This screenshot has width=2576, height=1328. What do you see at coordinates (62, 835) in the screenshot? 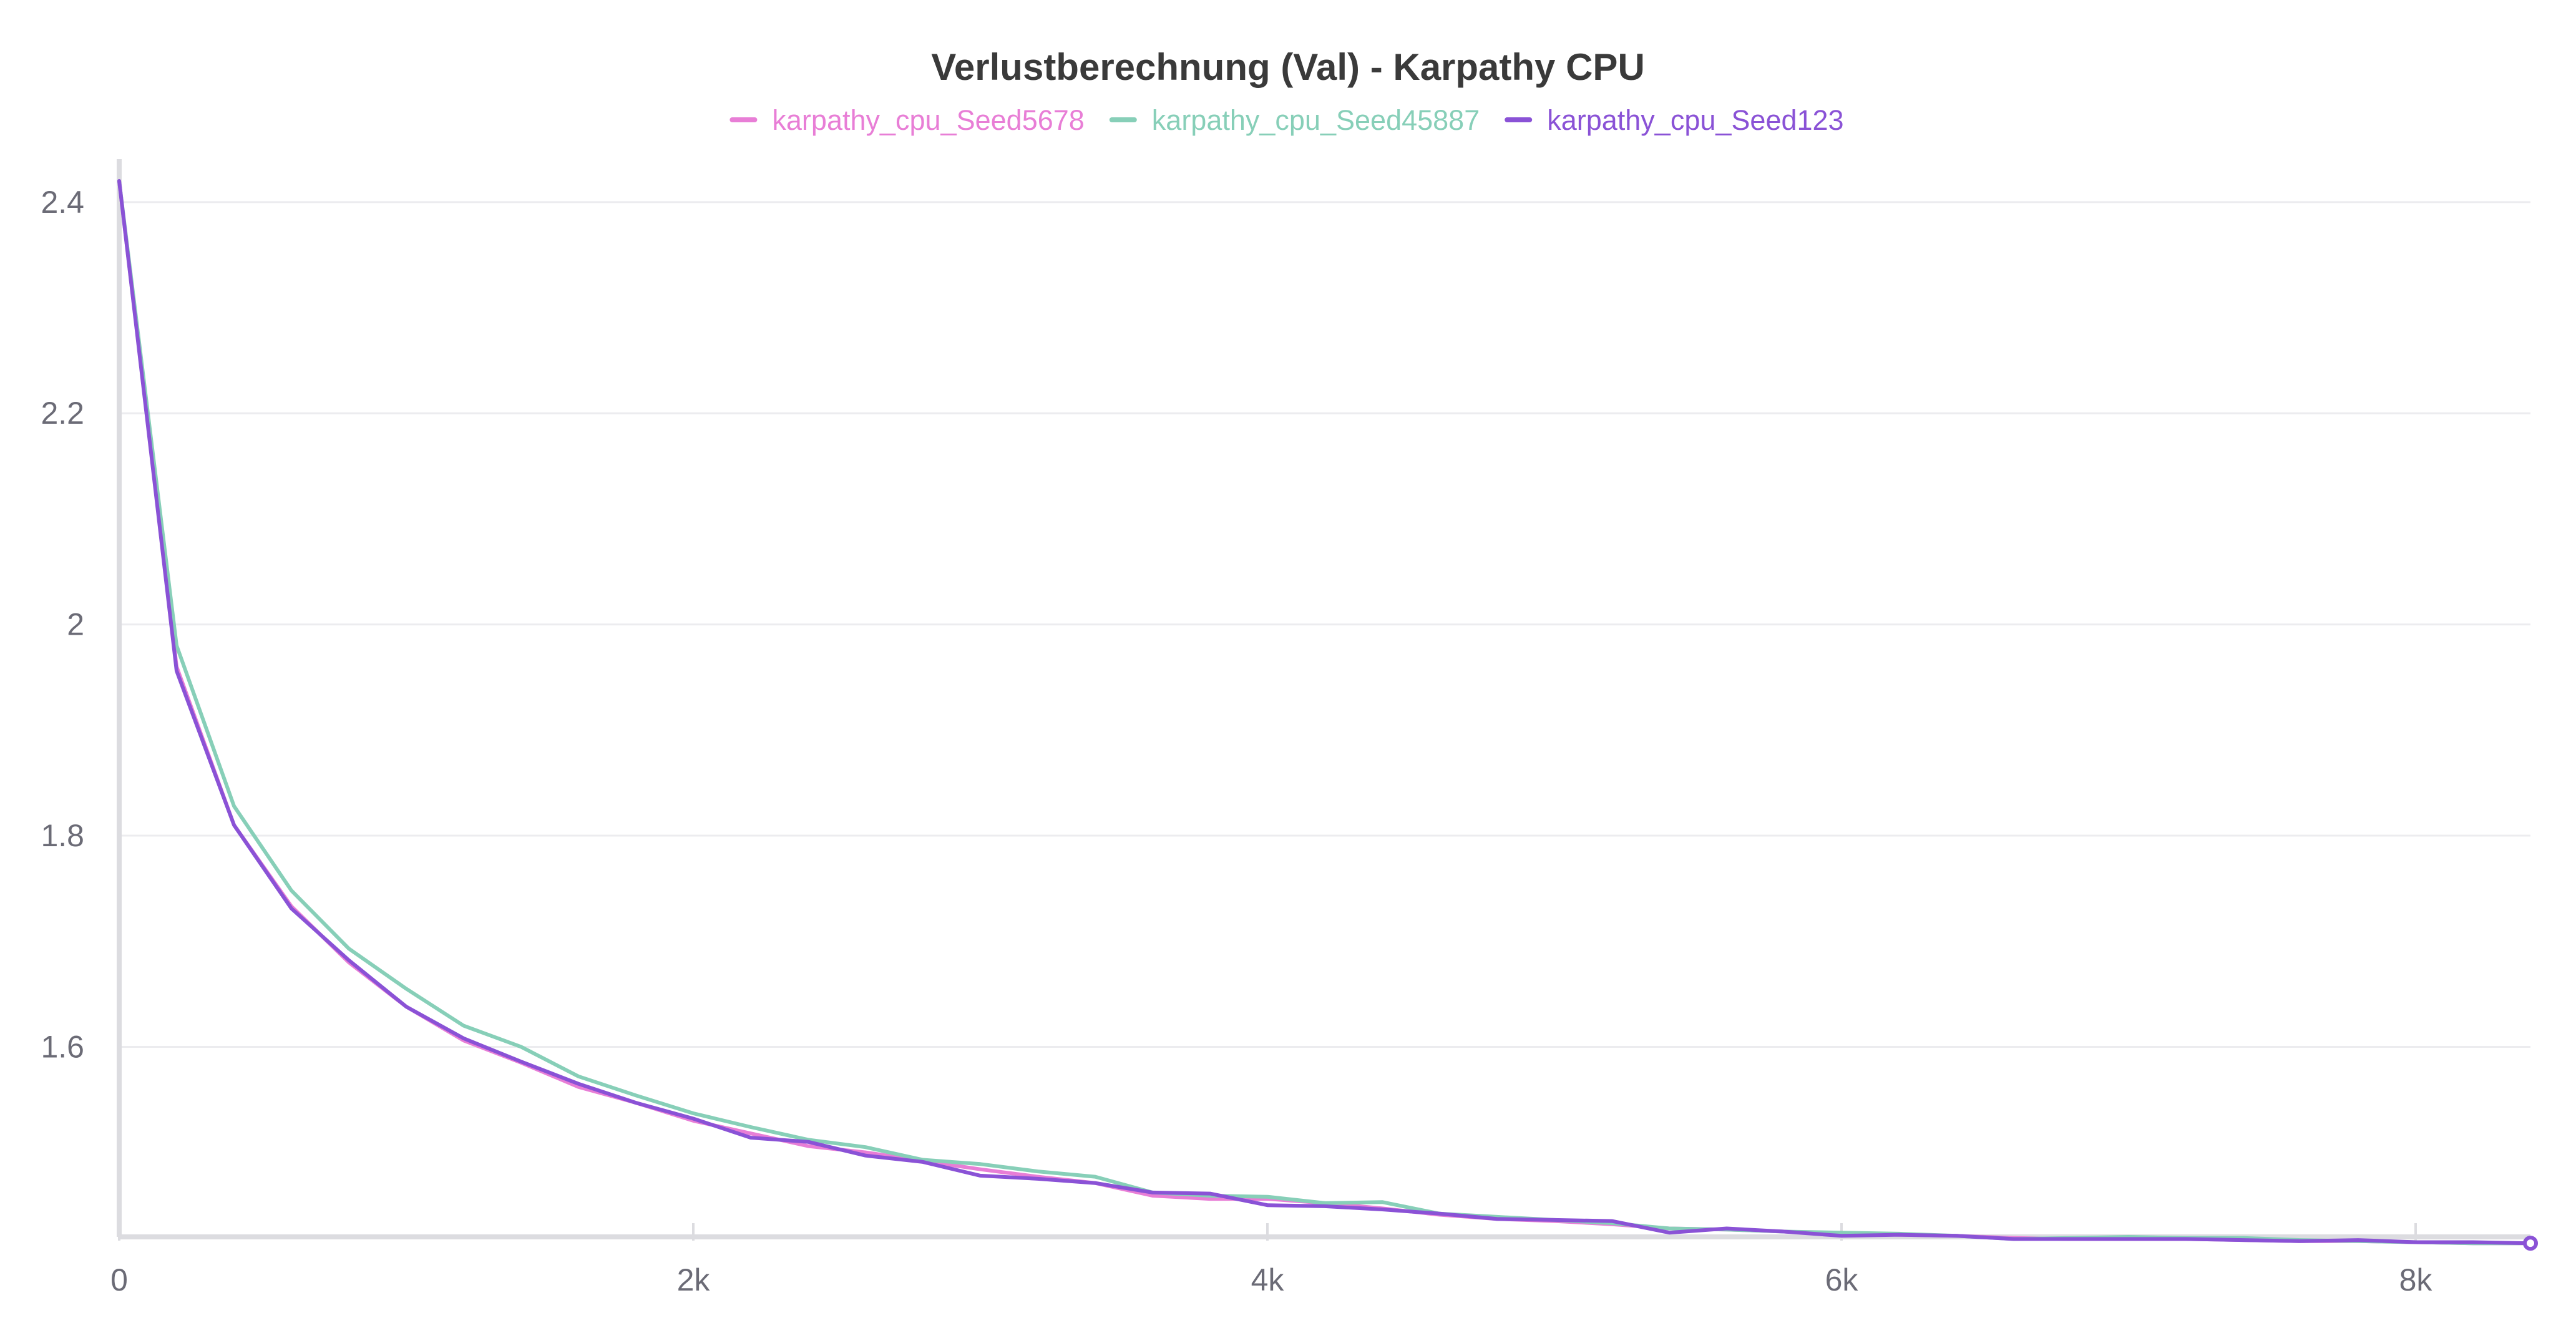
I see `y-tick-label: 1.8` at bounding box center [62, 835].